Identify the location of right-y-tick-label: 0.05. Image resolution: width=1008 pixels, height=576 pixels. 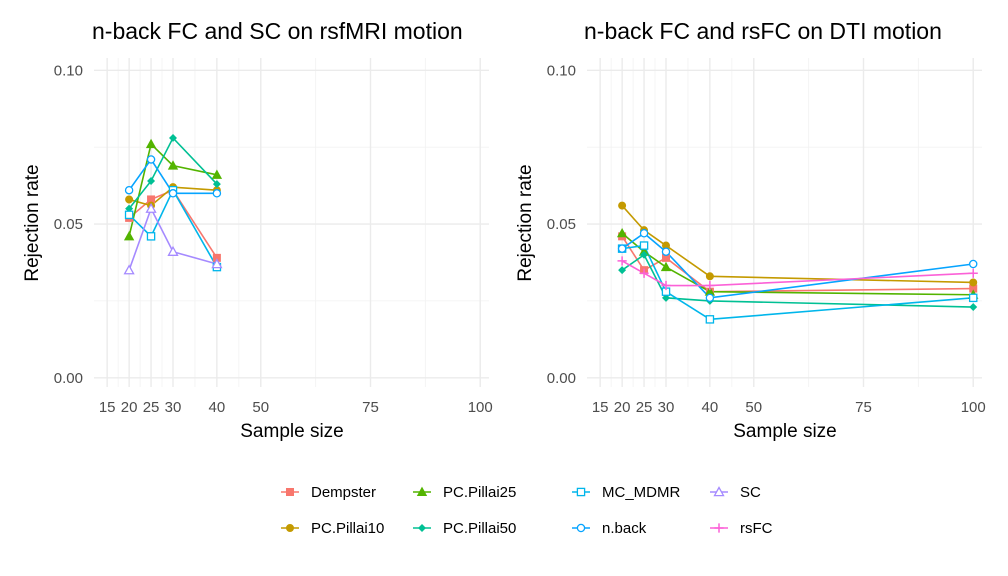
(561, 224).